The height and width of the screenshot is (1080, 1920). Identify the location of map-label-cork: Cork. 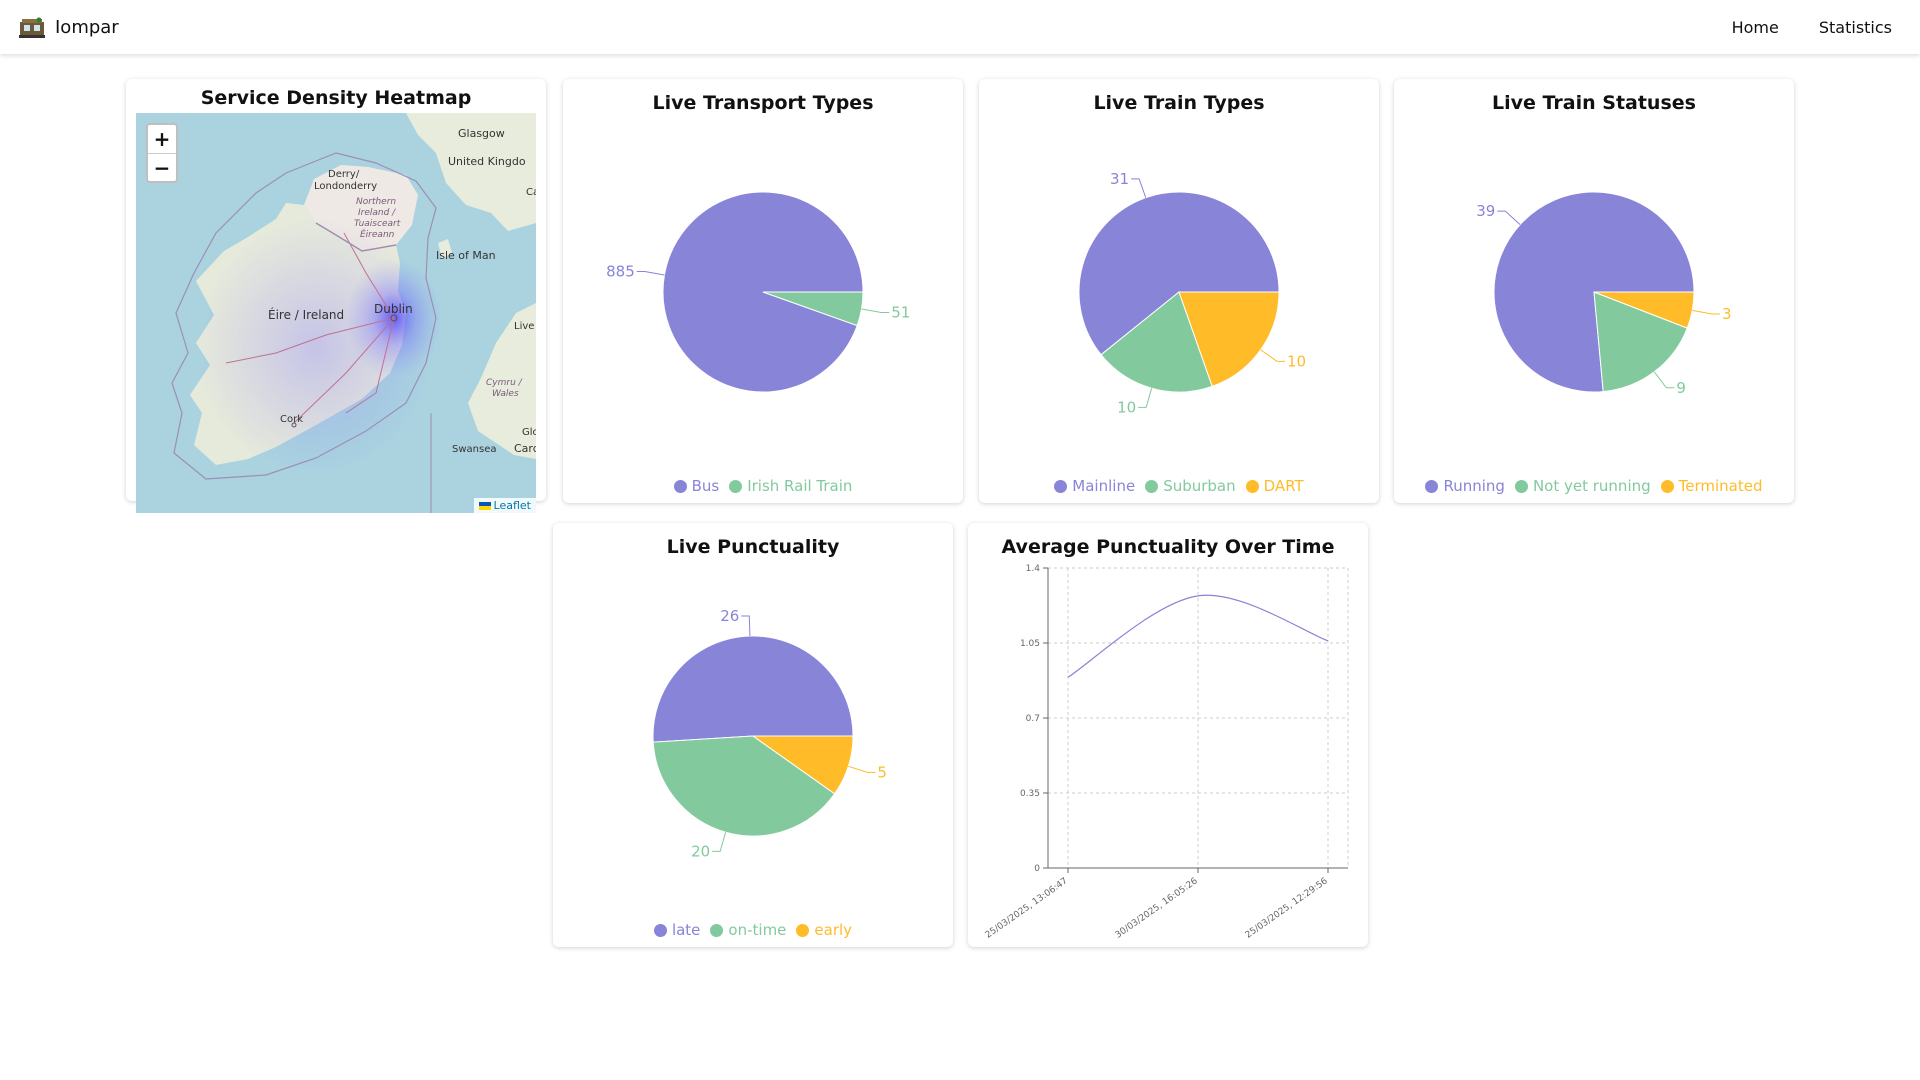
(291, 419).